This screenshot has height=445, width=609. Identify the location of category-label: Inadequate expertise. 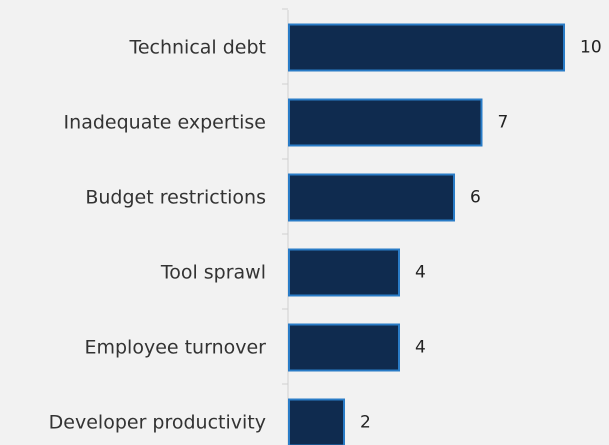
(165, 123).